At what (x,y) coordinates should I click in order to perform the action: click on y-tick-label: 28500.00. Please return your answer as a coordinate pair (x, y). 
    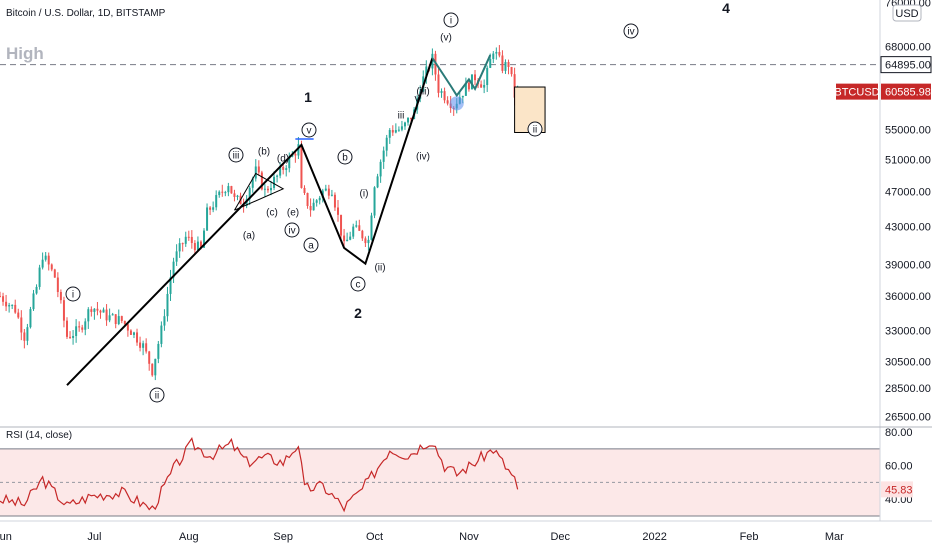
    Looking at the image, I should click on (908, 389).